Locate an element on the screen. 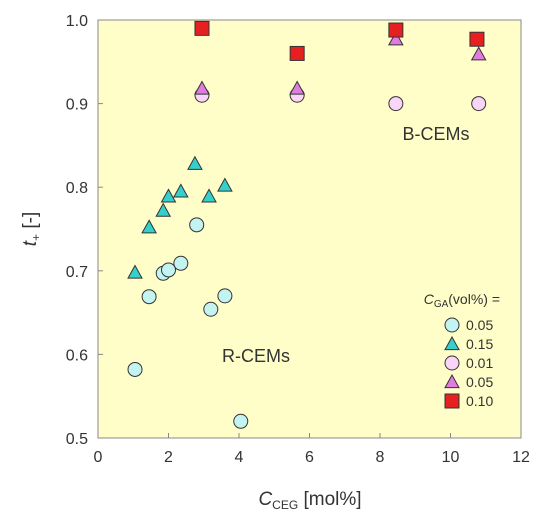  legend-label: 0.10 is located at coordinates (479, 401).